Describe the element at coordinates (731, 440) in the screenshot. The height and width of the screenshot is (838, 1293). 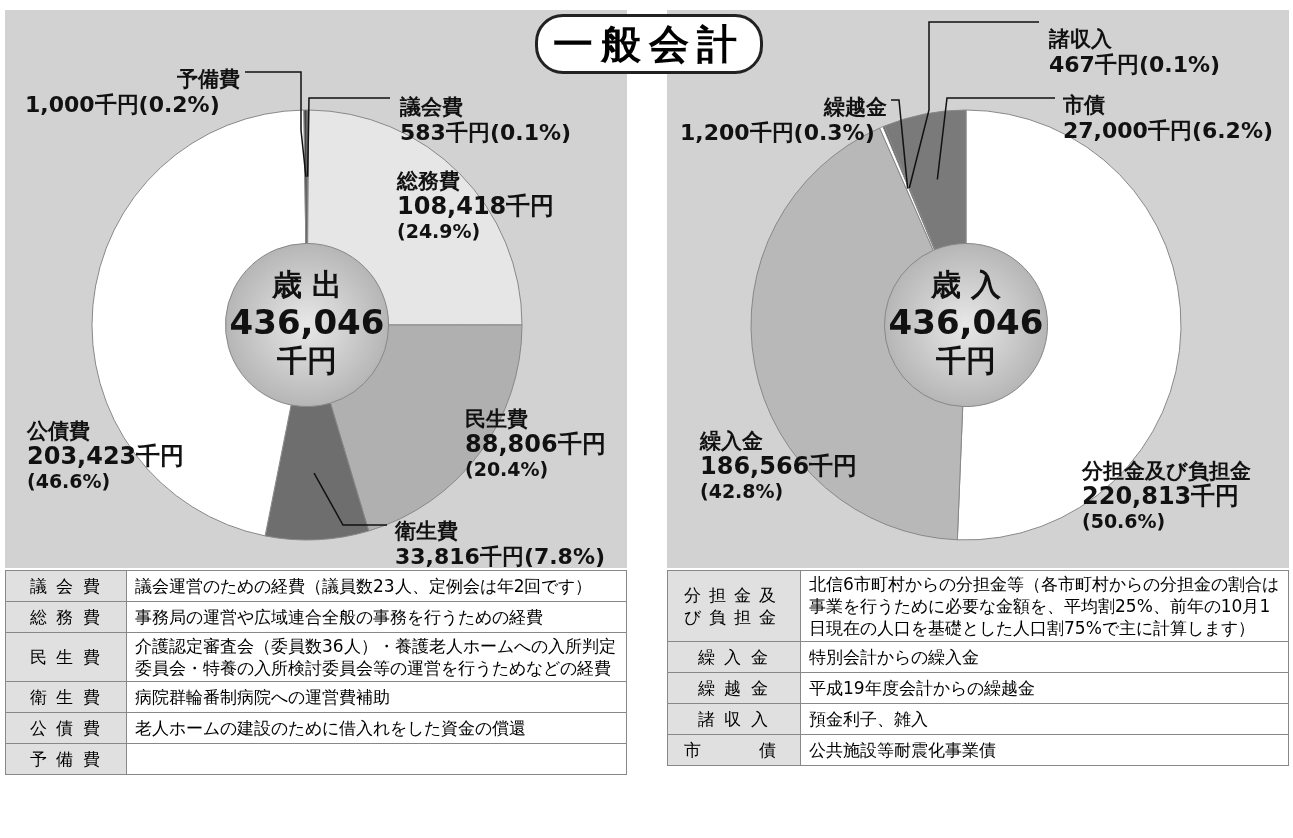
I see `slice-label: 繰入金` at that location.